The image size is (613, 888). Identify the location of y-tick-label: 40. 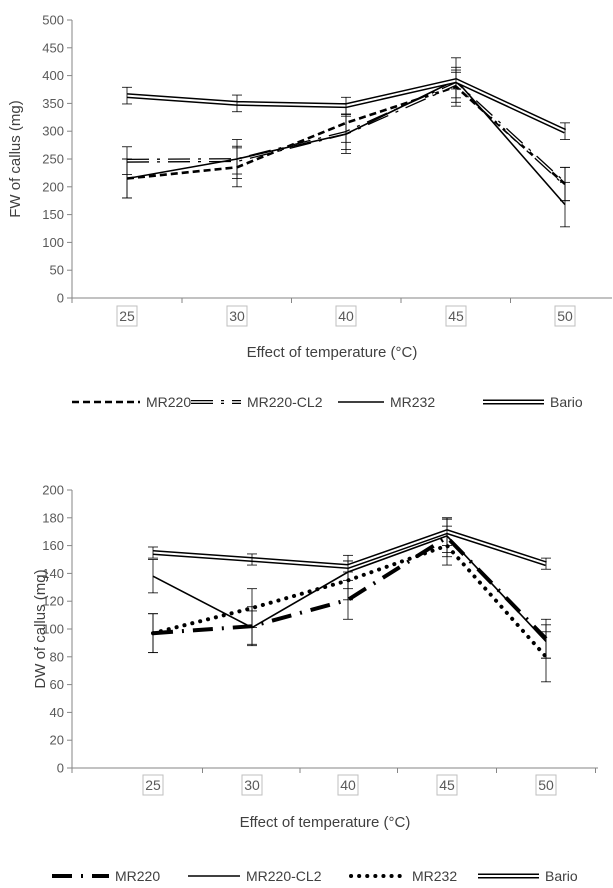
(57, 712).